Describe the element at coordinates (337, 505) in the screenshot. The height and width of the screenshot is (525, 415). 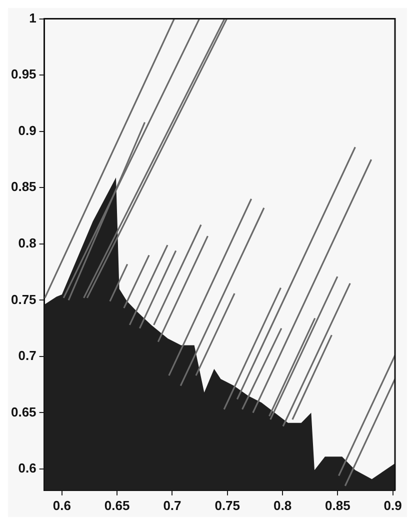
I see `x-tick-label: 0.85` at that location.